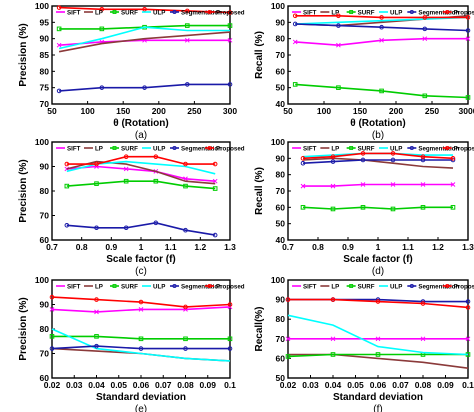 Image resolution: width=474 pixels, height=412 pixels. What do you see at coordinates (23, 190) in the screenshot?
I see `y-axis-label: Precision (%)` at bounding box center [23, 190].